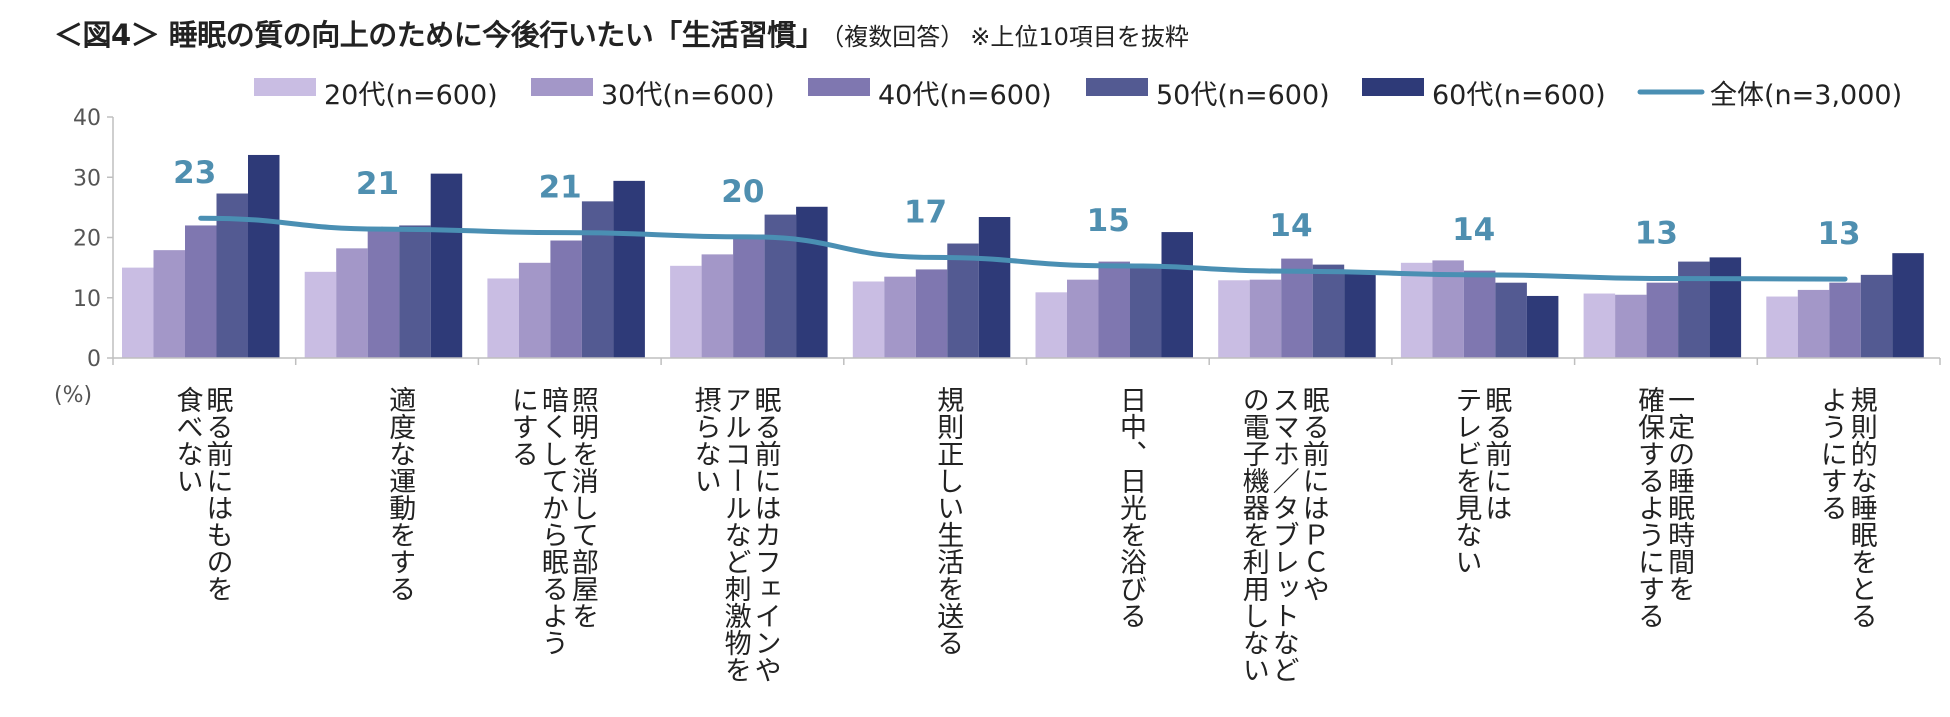  I want to click on category-label: 規則的な睡眠をとる, so click(1862, 507).